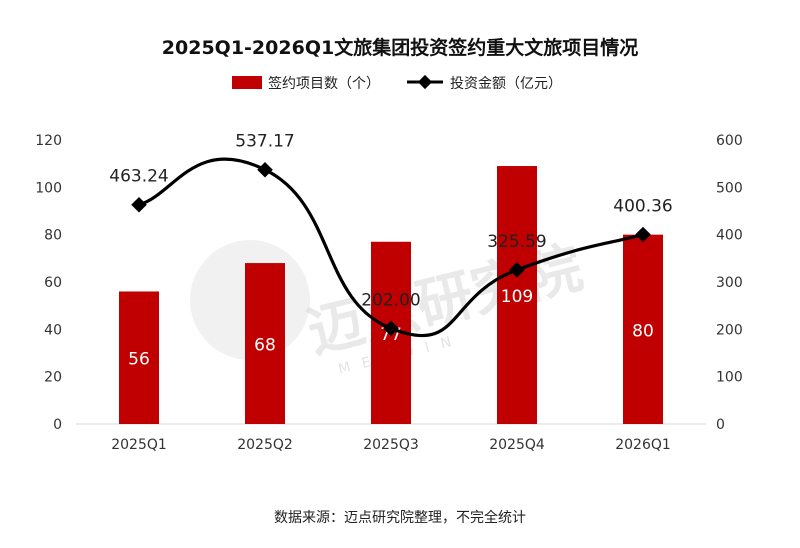  Describe the element at coordinates (391, 445) in the screenshot. I see `x-tick-label: 2025Q3` at that location.